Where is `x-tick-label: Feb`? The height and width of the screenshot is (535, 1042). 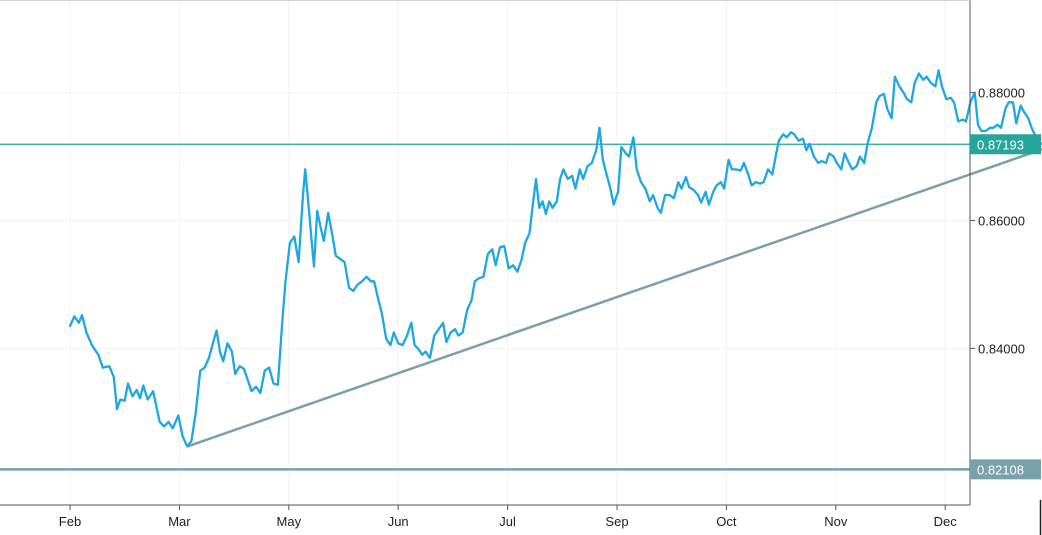
x-tick-label: Feb is located at coordinates (70, 521).